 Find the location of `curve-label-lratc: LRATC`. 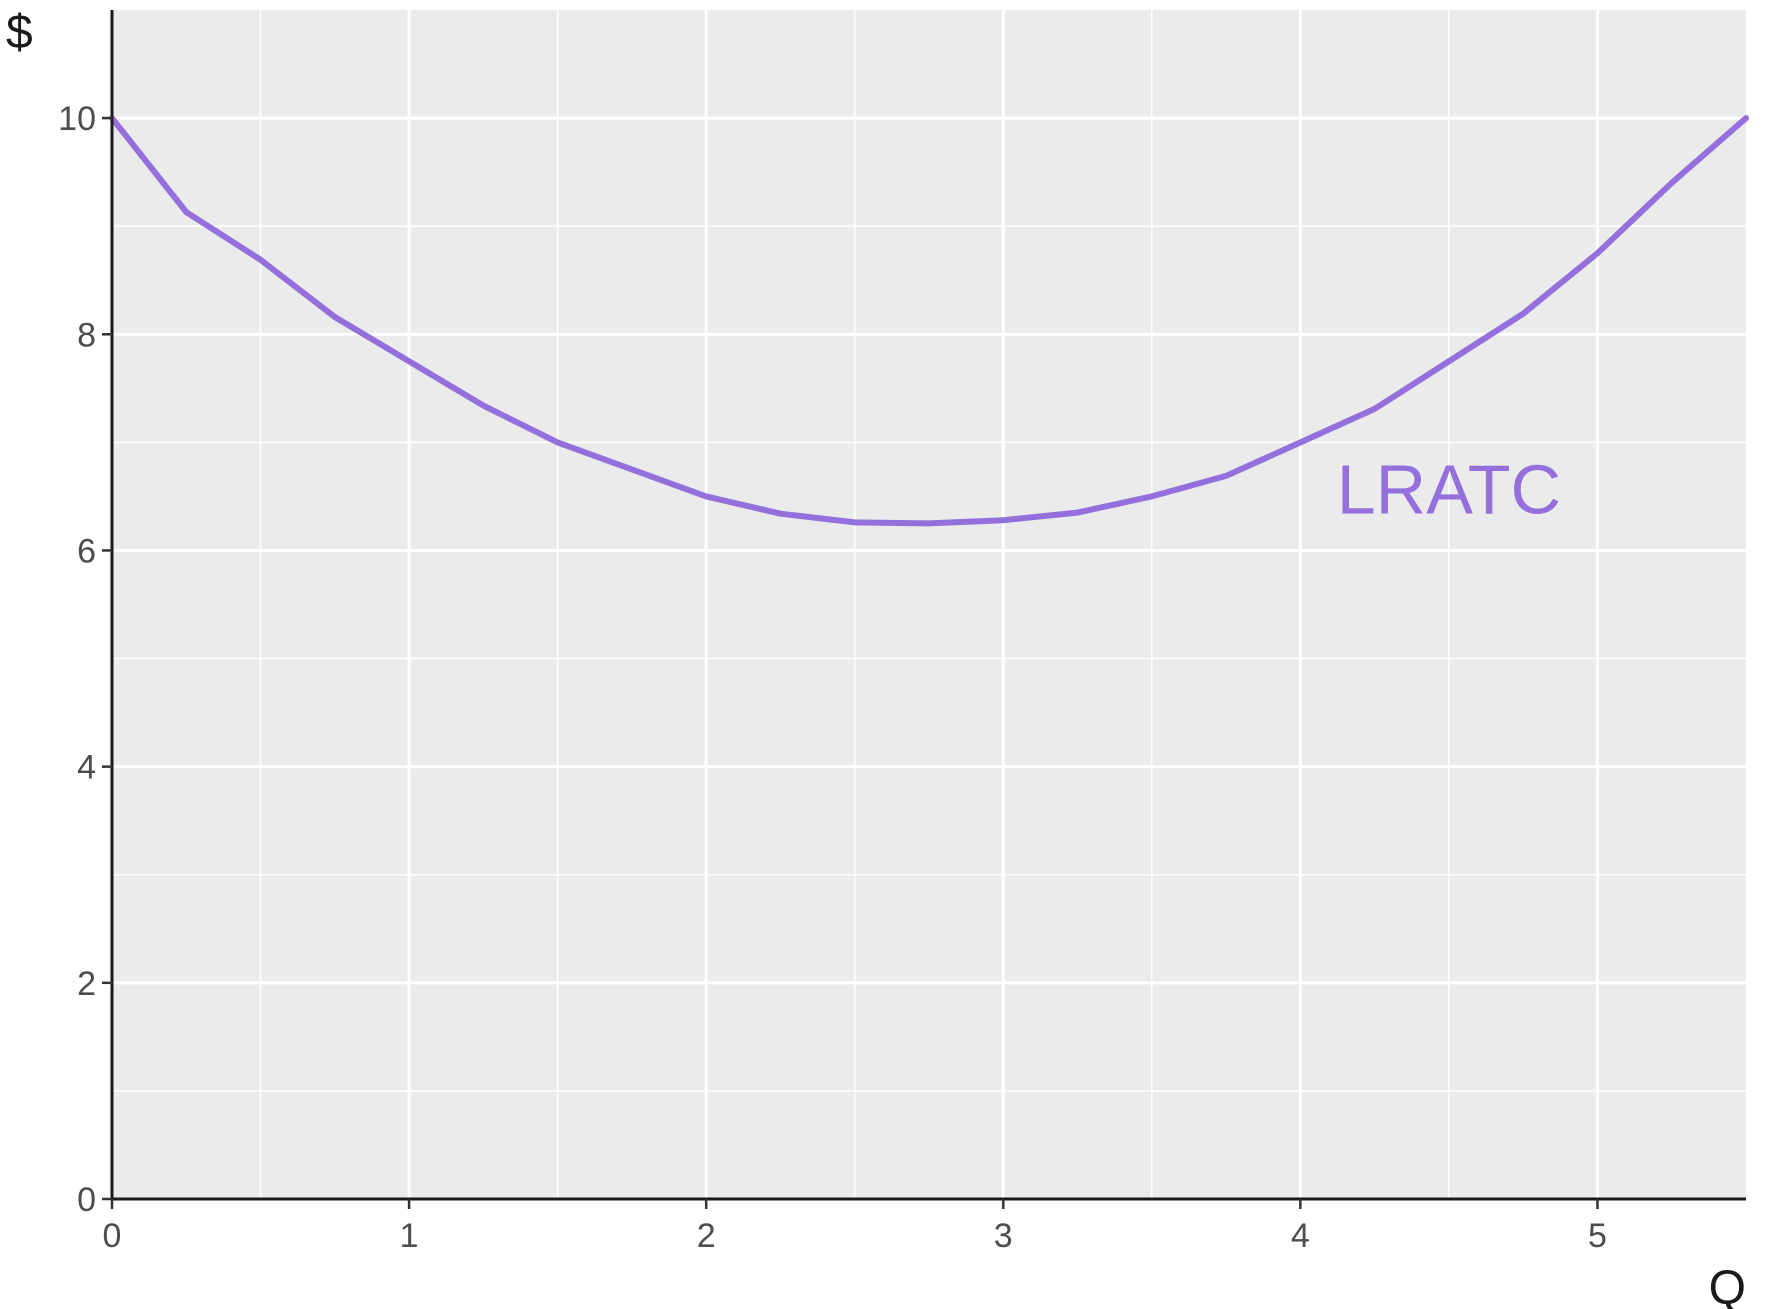

curve-label-lratc: LRATC is located at coordinates (1449, 489).